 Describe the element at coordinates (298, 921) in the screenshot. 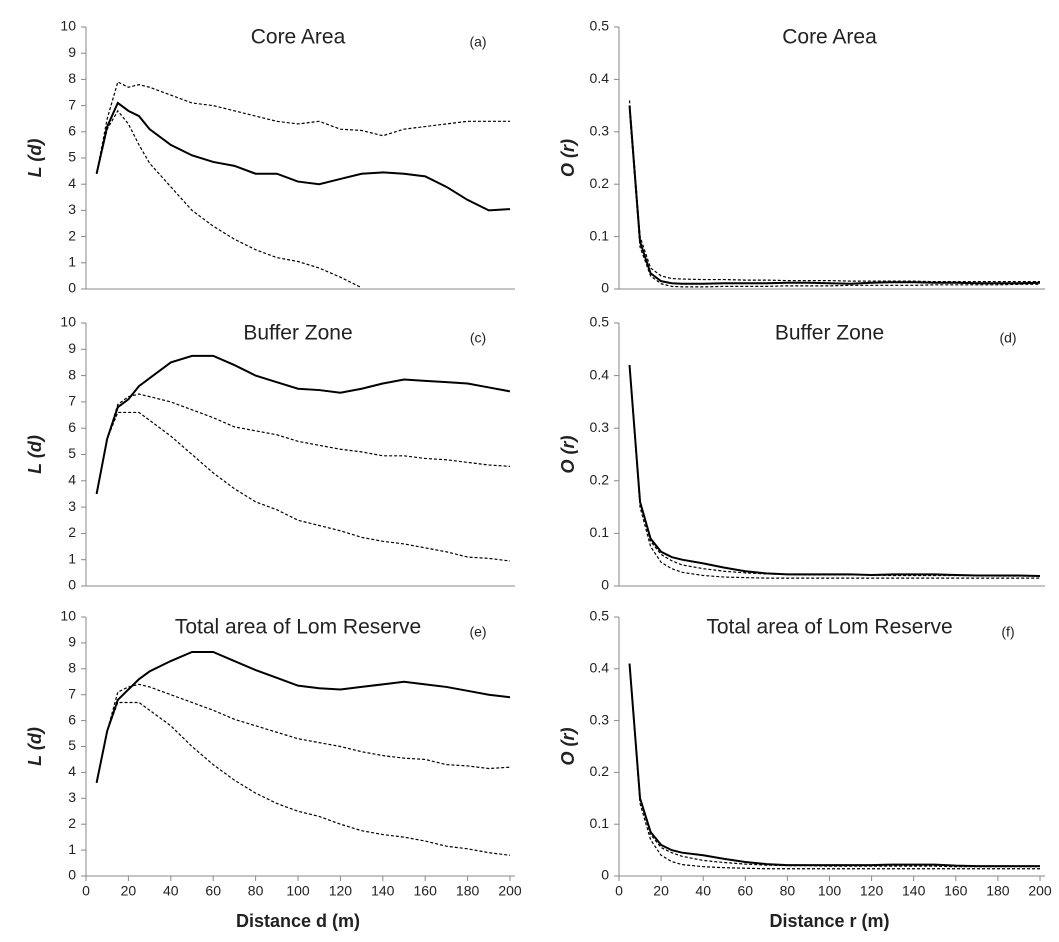

I see `x-axis-label: Distance d (m)` at that location.